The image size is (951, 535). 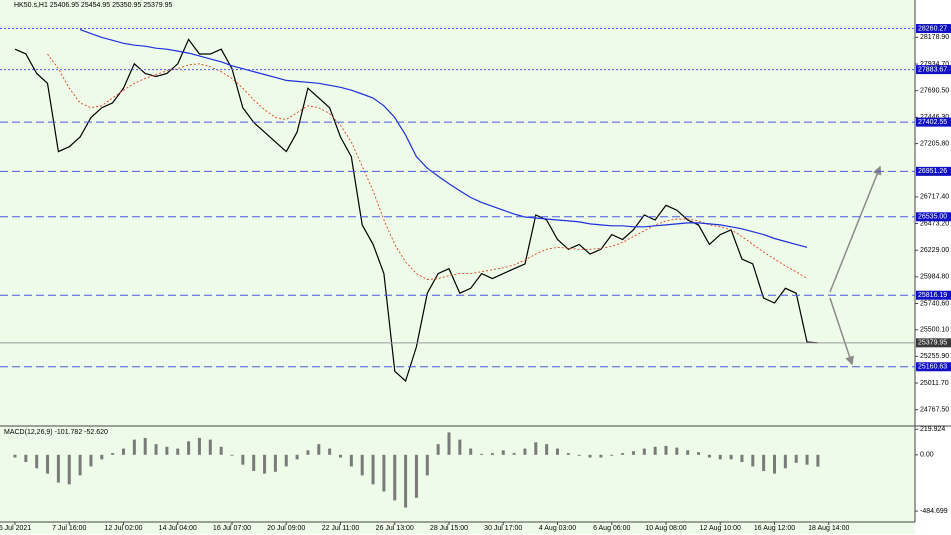 I want to click on x-tick-label: 20 Jul 09:00, so click(x=286, y=528).